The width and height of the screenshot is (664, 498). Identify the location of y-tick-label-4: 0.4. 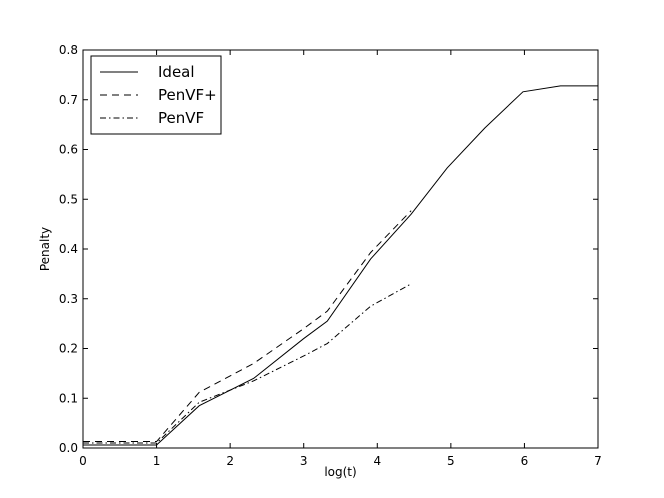
(68, 249).